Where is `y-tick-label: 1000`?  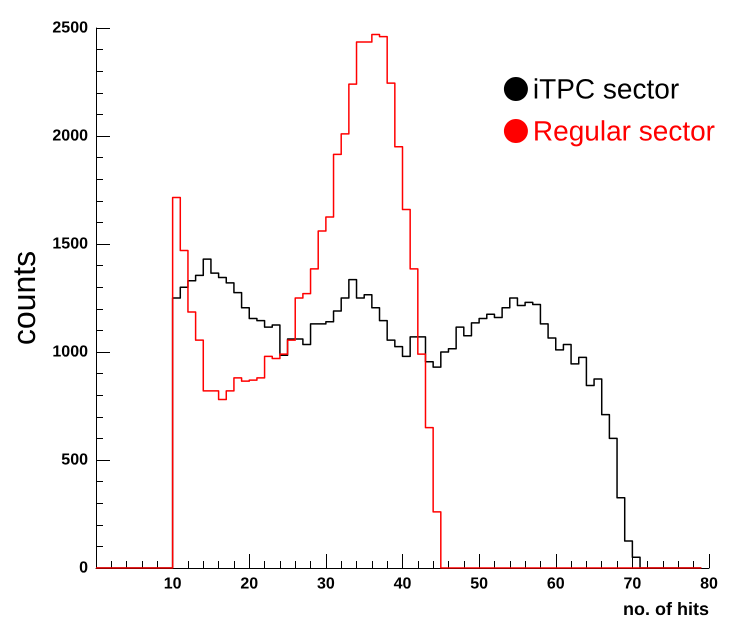
y-tick-label: 1000 is located at coordinates (70, 352).